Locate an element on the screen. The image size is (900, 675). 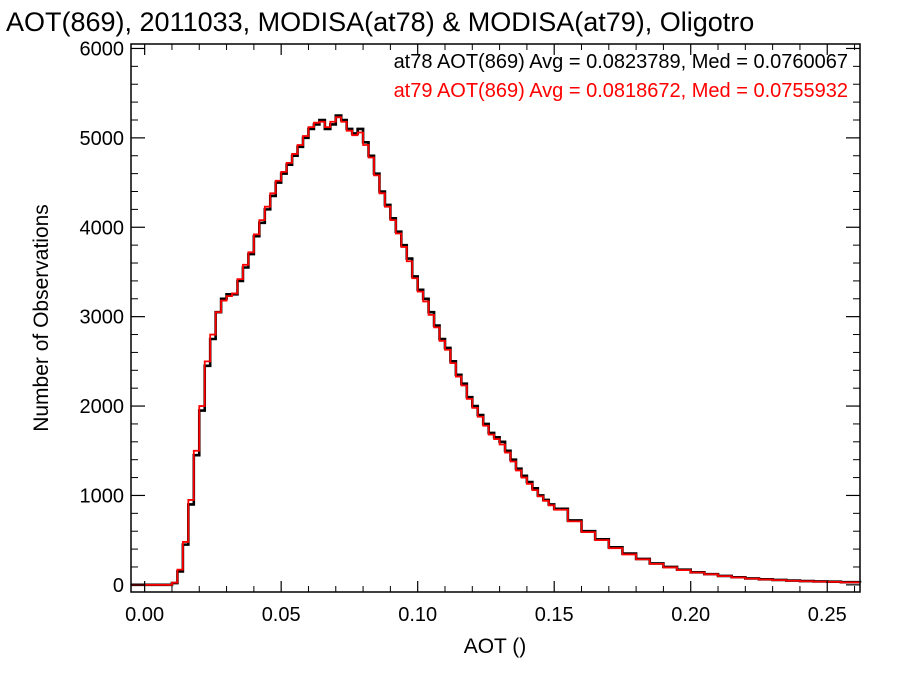
x-tick-label: 0.05 is located at coordinates (281, 615).